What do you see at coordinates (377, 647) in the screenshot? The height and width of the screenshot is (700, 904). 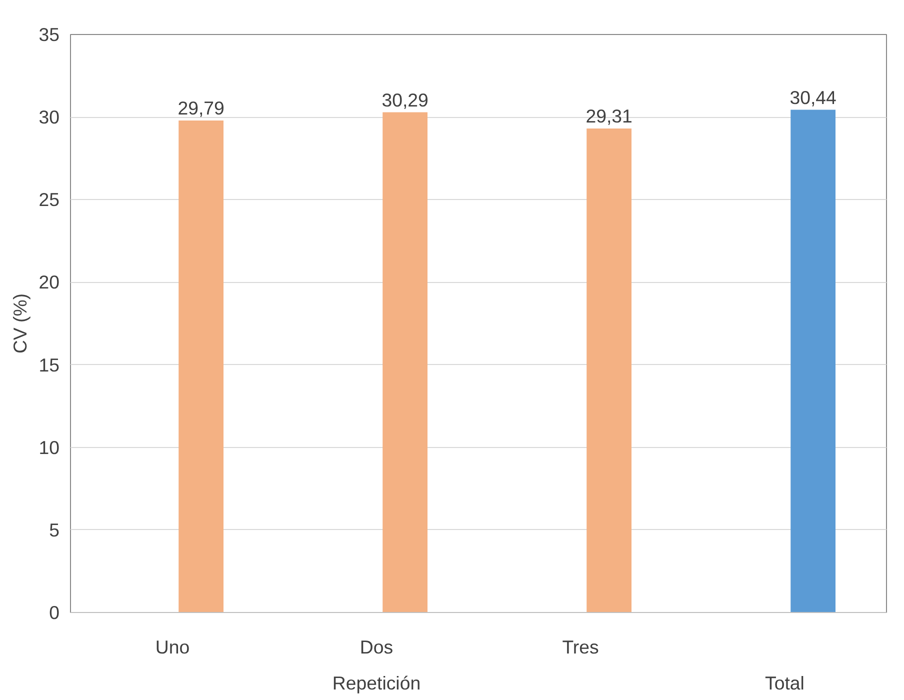 I see `x-tick-label: Dos` at bounding box center [377, 647].